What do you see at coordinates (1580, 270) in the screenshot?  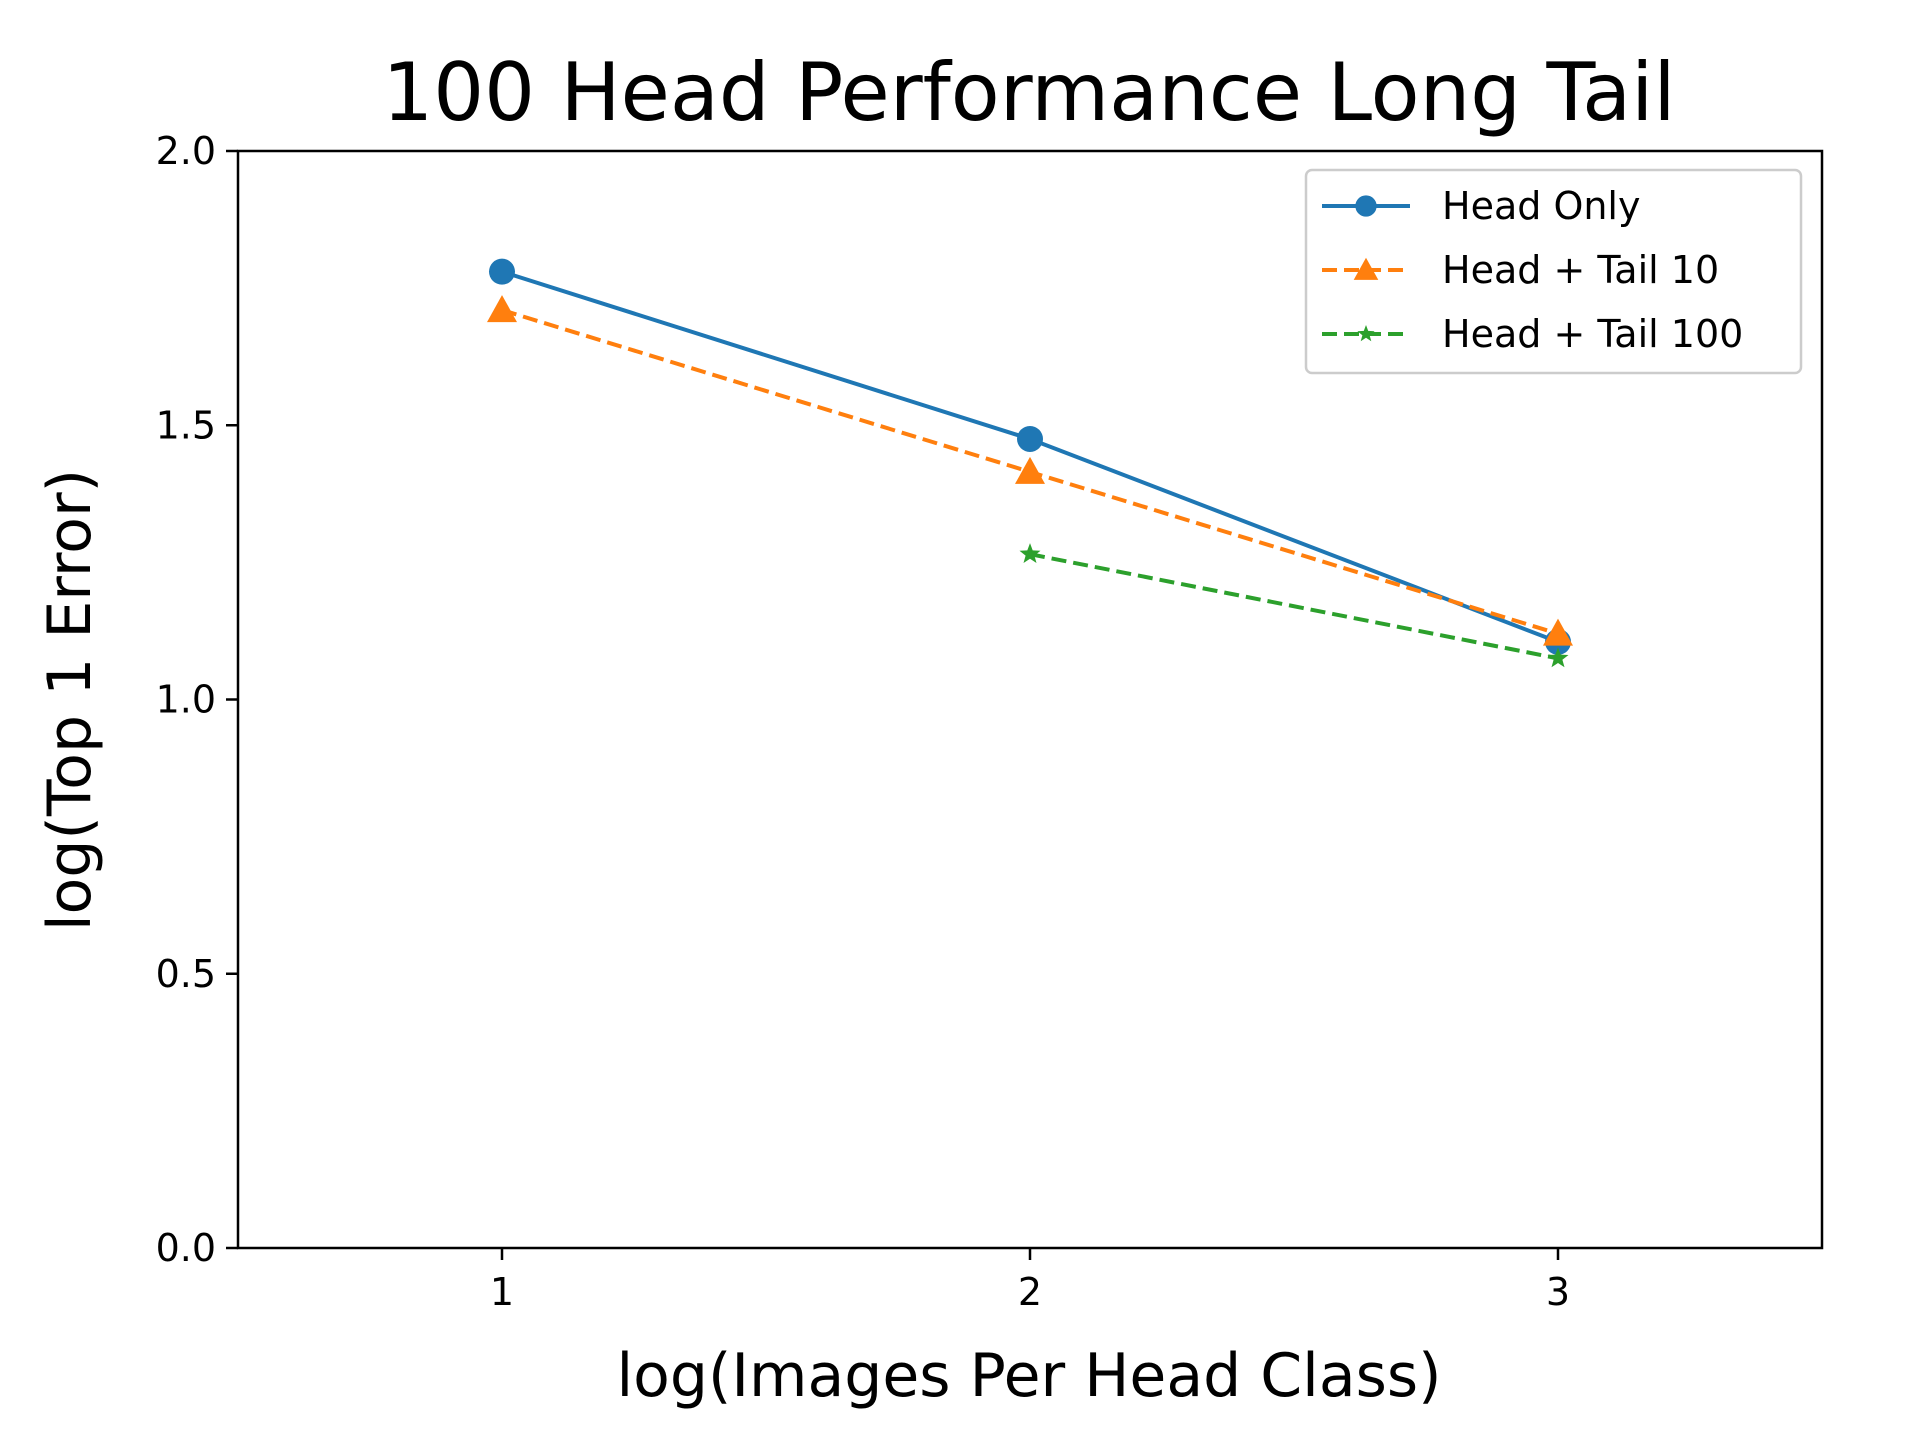 I see `legend-label: Head + Tail 10` at bounding box center [1580, 270].